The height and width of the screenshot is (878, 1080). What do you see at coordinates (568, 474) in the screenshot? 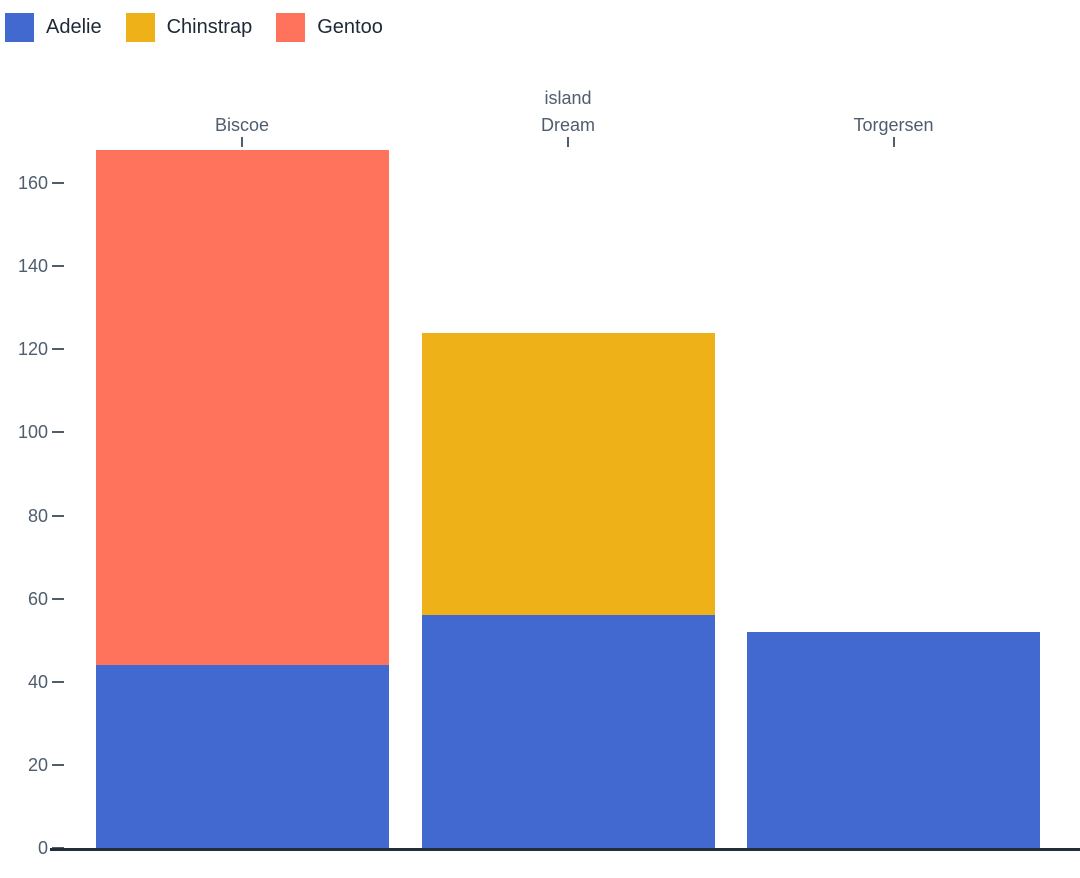
I see `bar-segment-chinstrap-dream` at bounding box center [568, 474].